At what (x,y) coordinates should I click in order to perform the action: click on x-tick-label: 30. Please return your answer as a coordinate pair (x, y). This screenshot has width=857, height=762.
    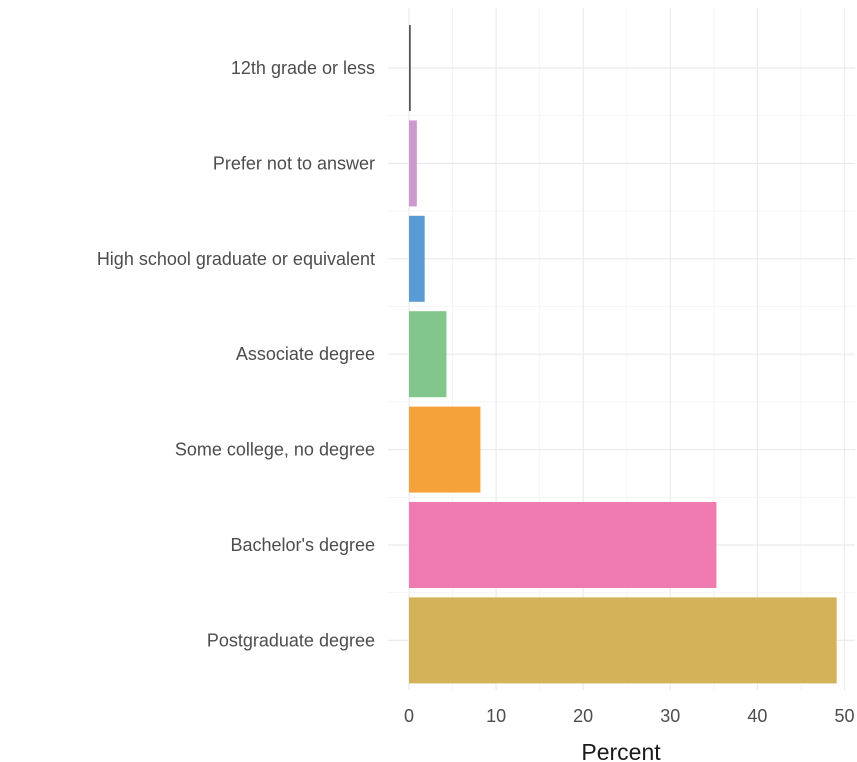
    Looking at the image, I should click on (670, 716).